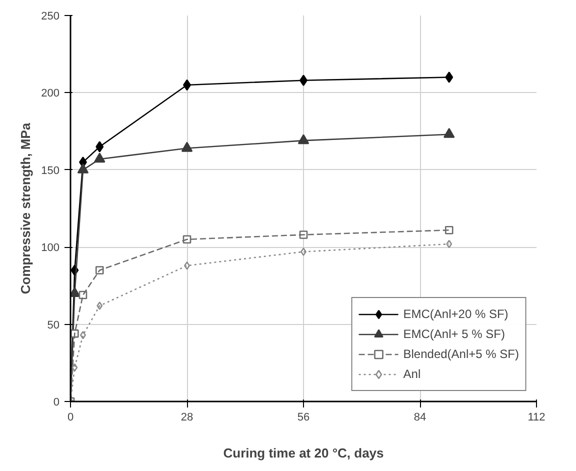 This screenshot has height=471, width=576. What do you see at coordinates (50, 170) in the screenshot?
I see `y-tick-label: 150` at bounding box center [50, 170].